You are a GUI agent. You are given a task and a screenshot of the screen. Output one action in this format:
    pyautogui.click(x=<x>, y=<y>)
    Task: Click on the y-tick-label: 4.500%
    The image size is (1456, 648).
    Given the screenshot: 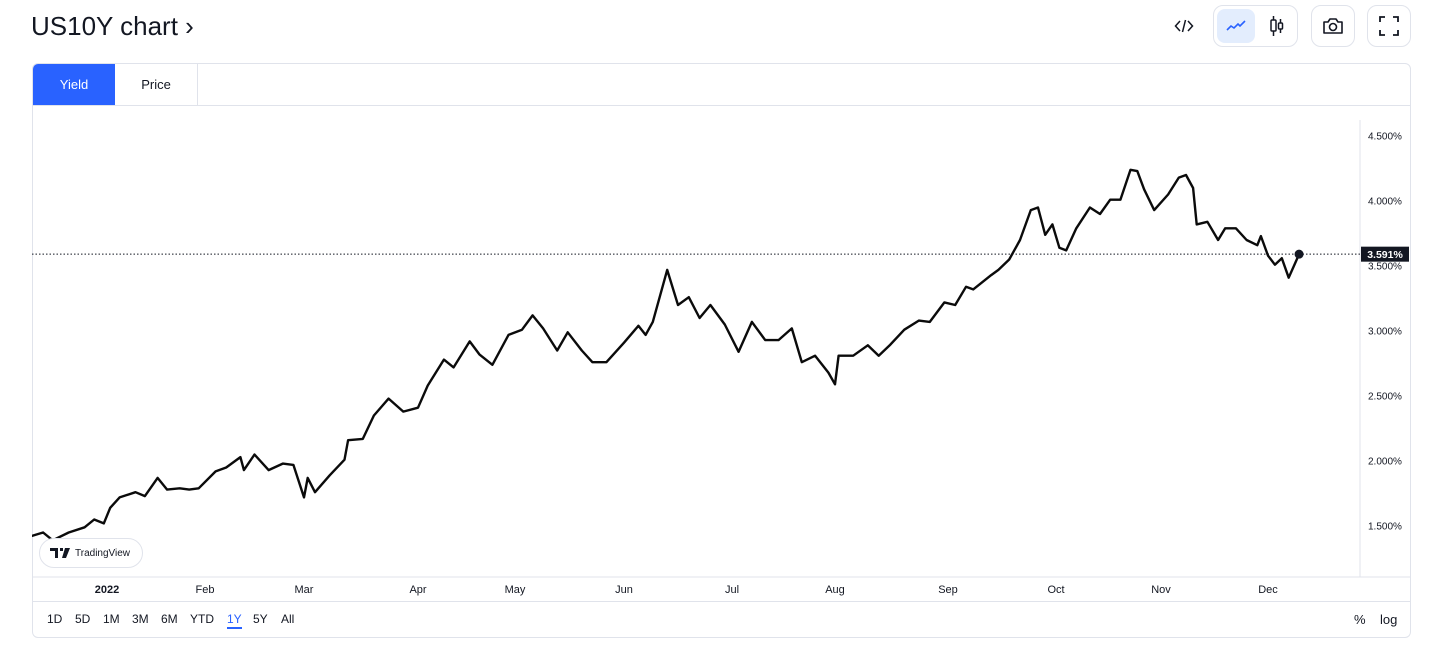 What is the action you would take?
    pyautogui.click(x=1385, y=137)
    